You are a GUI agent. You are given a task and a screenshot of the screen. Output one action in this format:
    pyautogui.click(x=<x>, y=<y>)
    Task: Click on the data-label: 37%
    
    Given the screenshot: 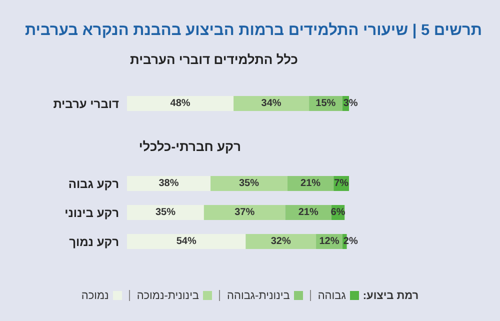 What is the action you would take?
    pyautogui.click(x=244, y=212)
    